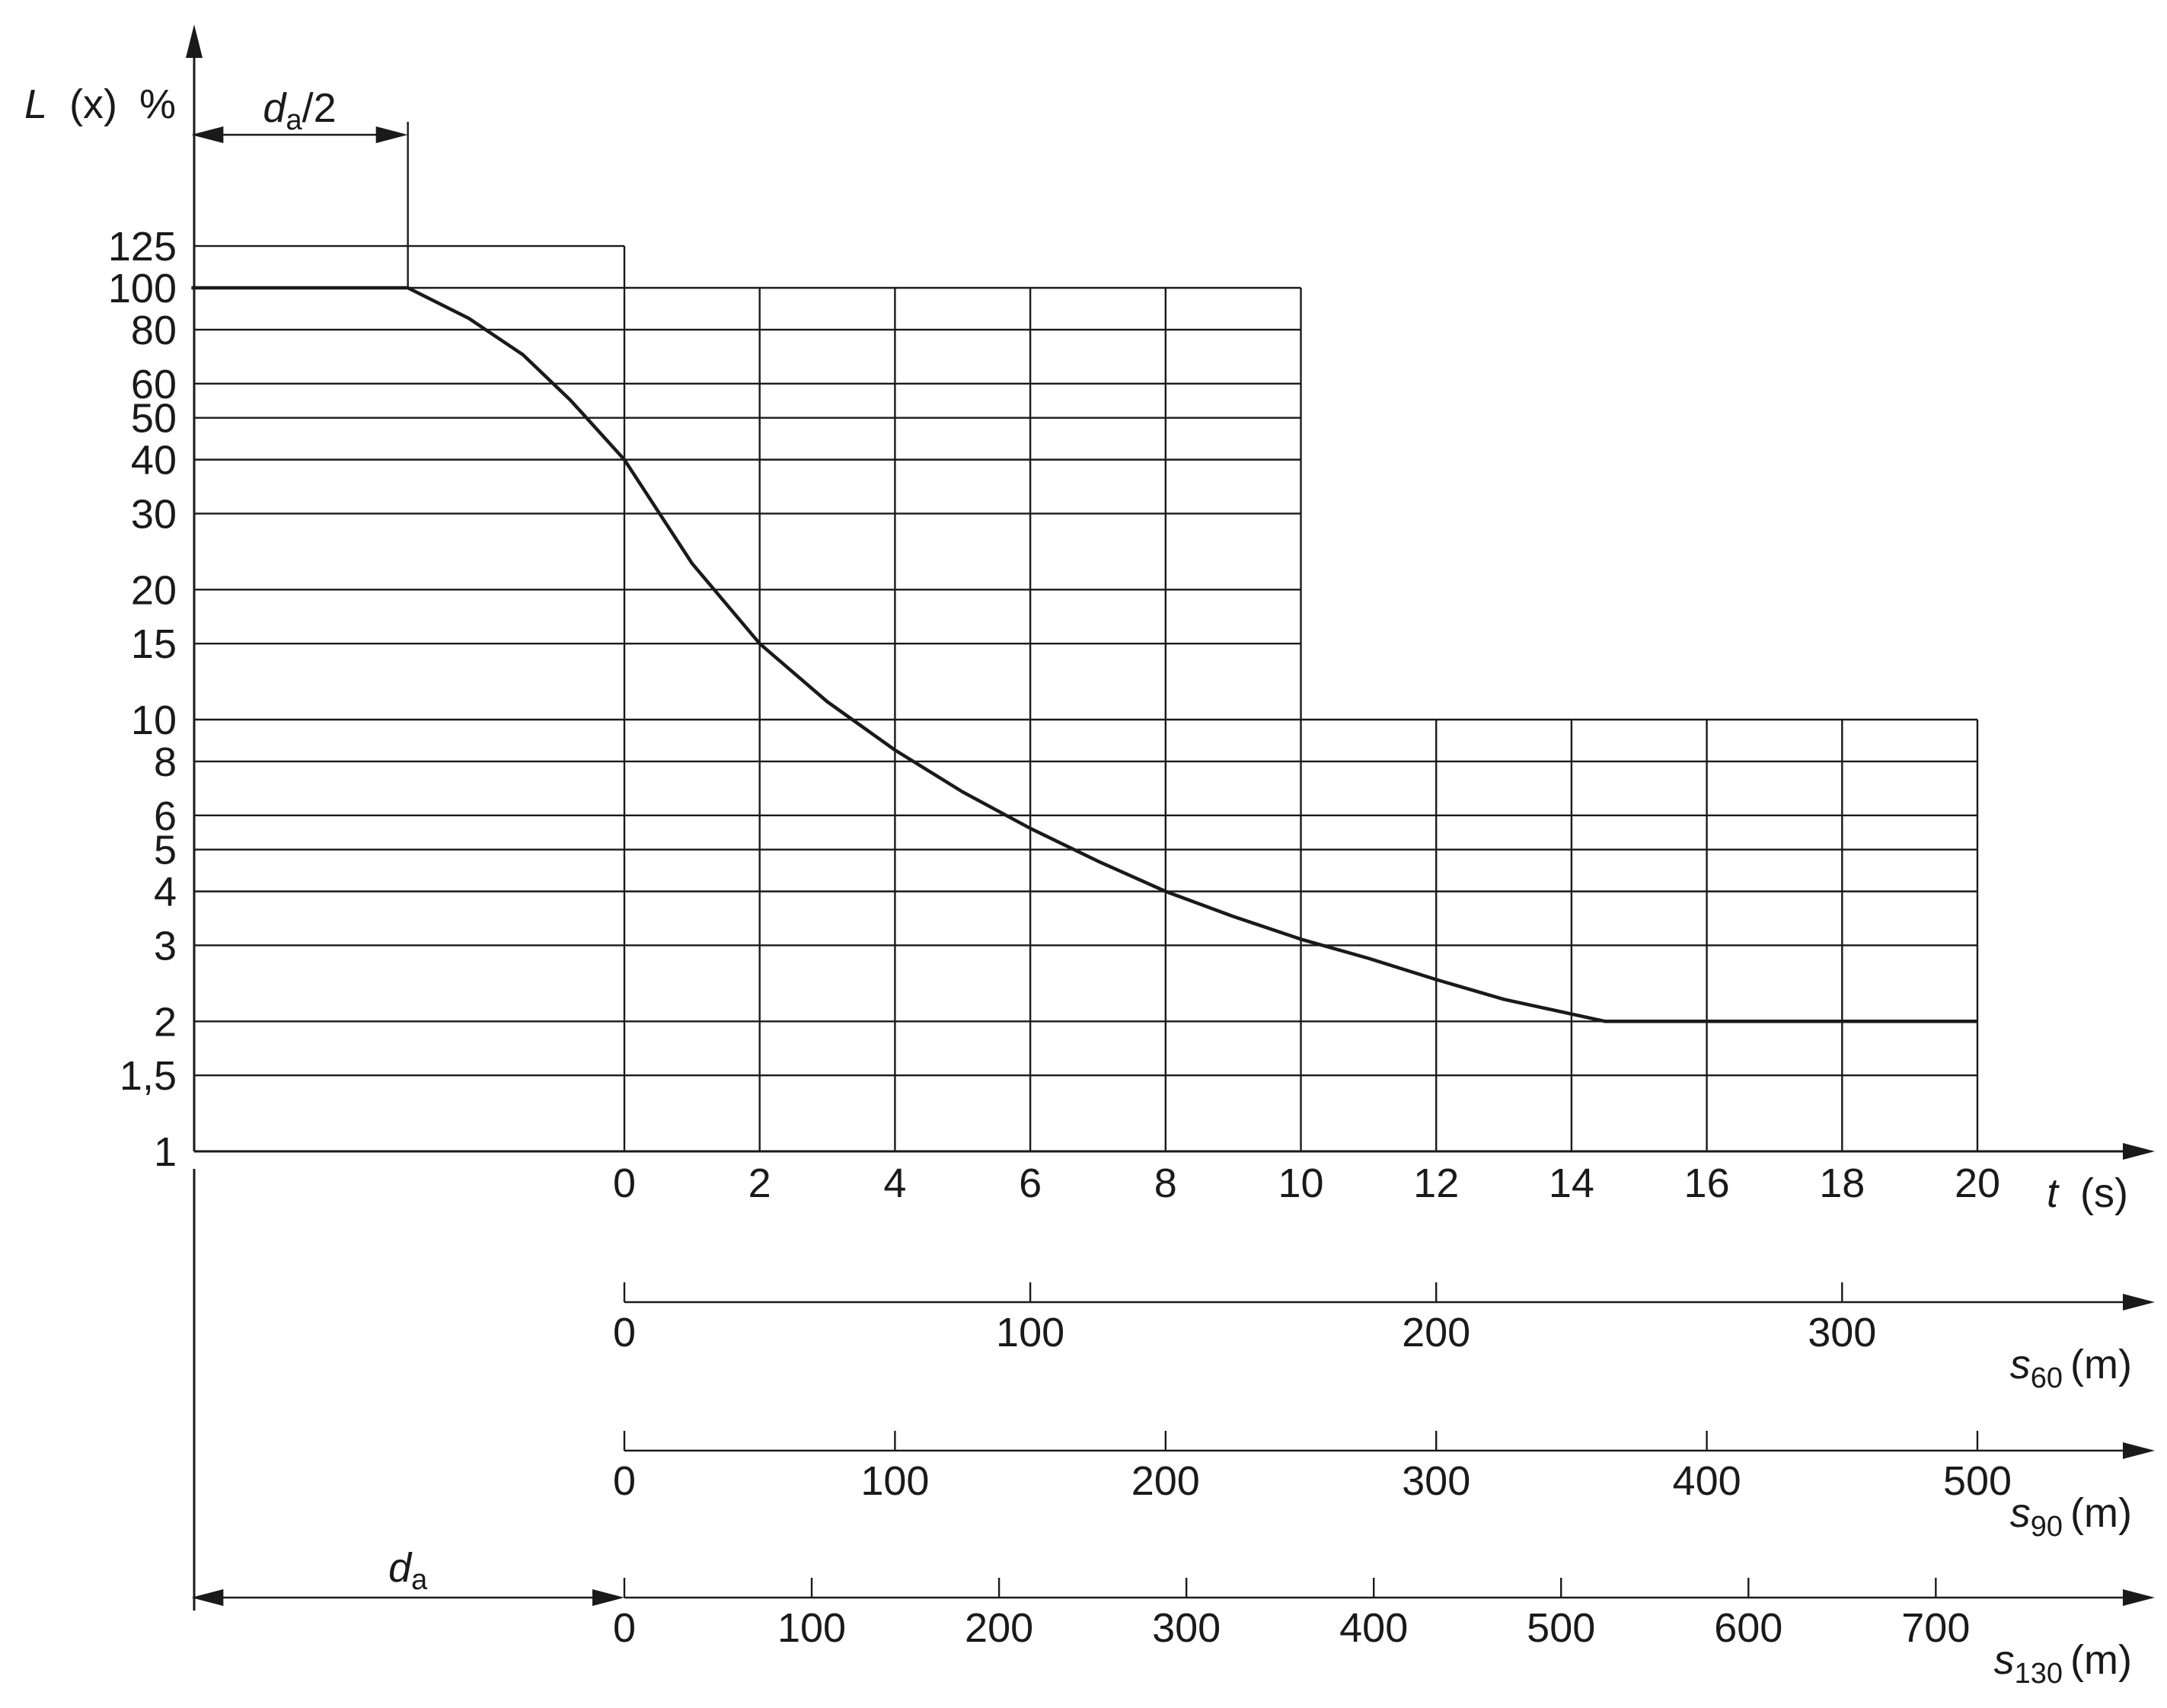  I want to click on y-tick-label-60: 60, so click(154, 384).